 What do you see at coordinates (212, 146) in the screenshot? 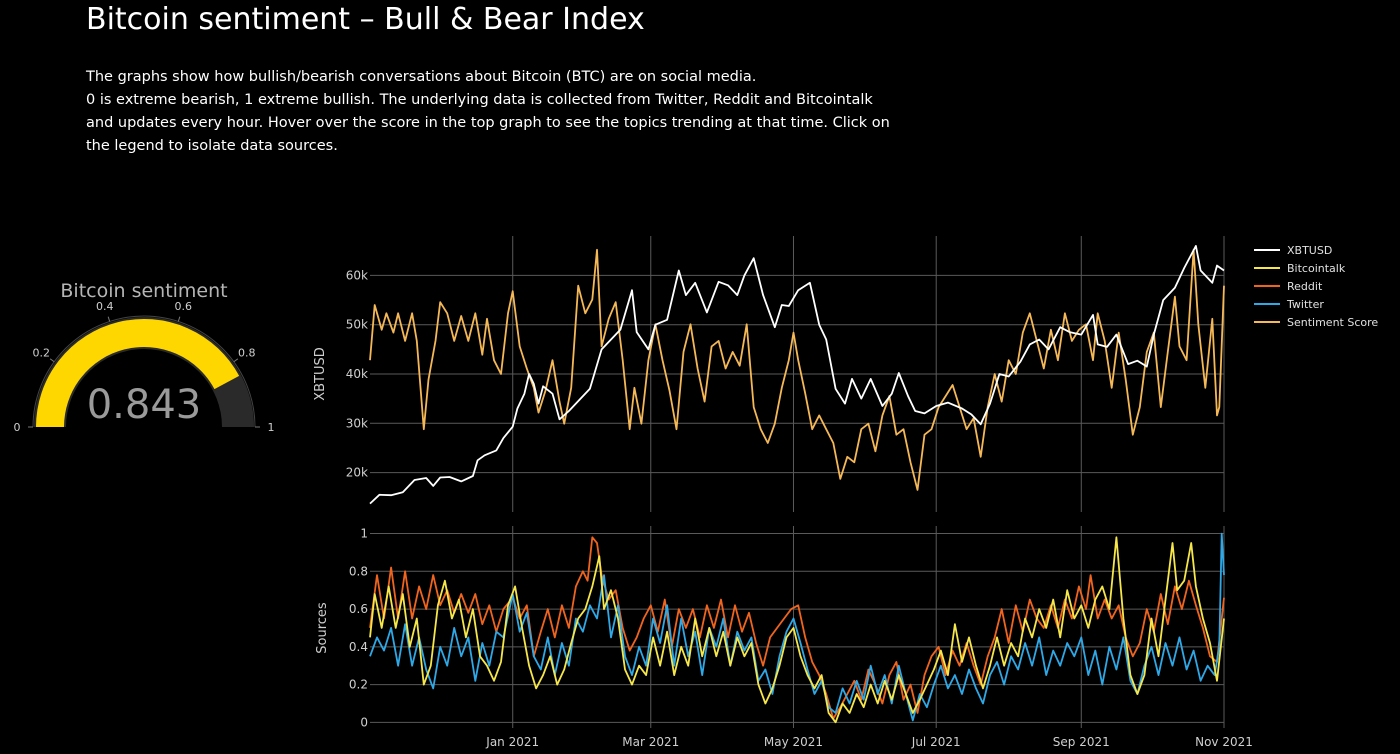
I see `description-line: the legend to isolate data sources.` at bounding box center [212, 146].